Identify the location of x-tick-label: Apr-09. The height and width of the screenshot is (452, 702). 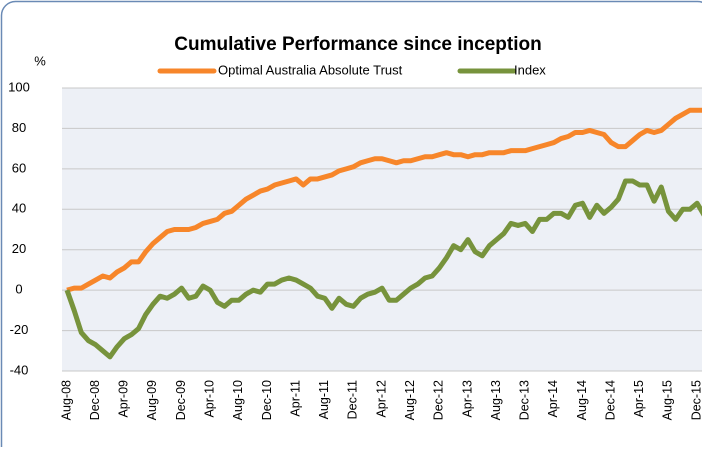
(124, 399).